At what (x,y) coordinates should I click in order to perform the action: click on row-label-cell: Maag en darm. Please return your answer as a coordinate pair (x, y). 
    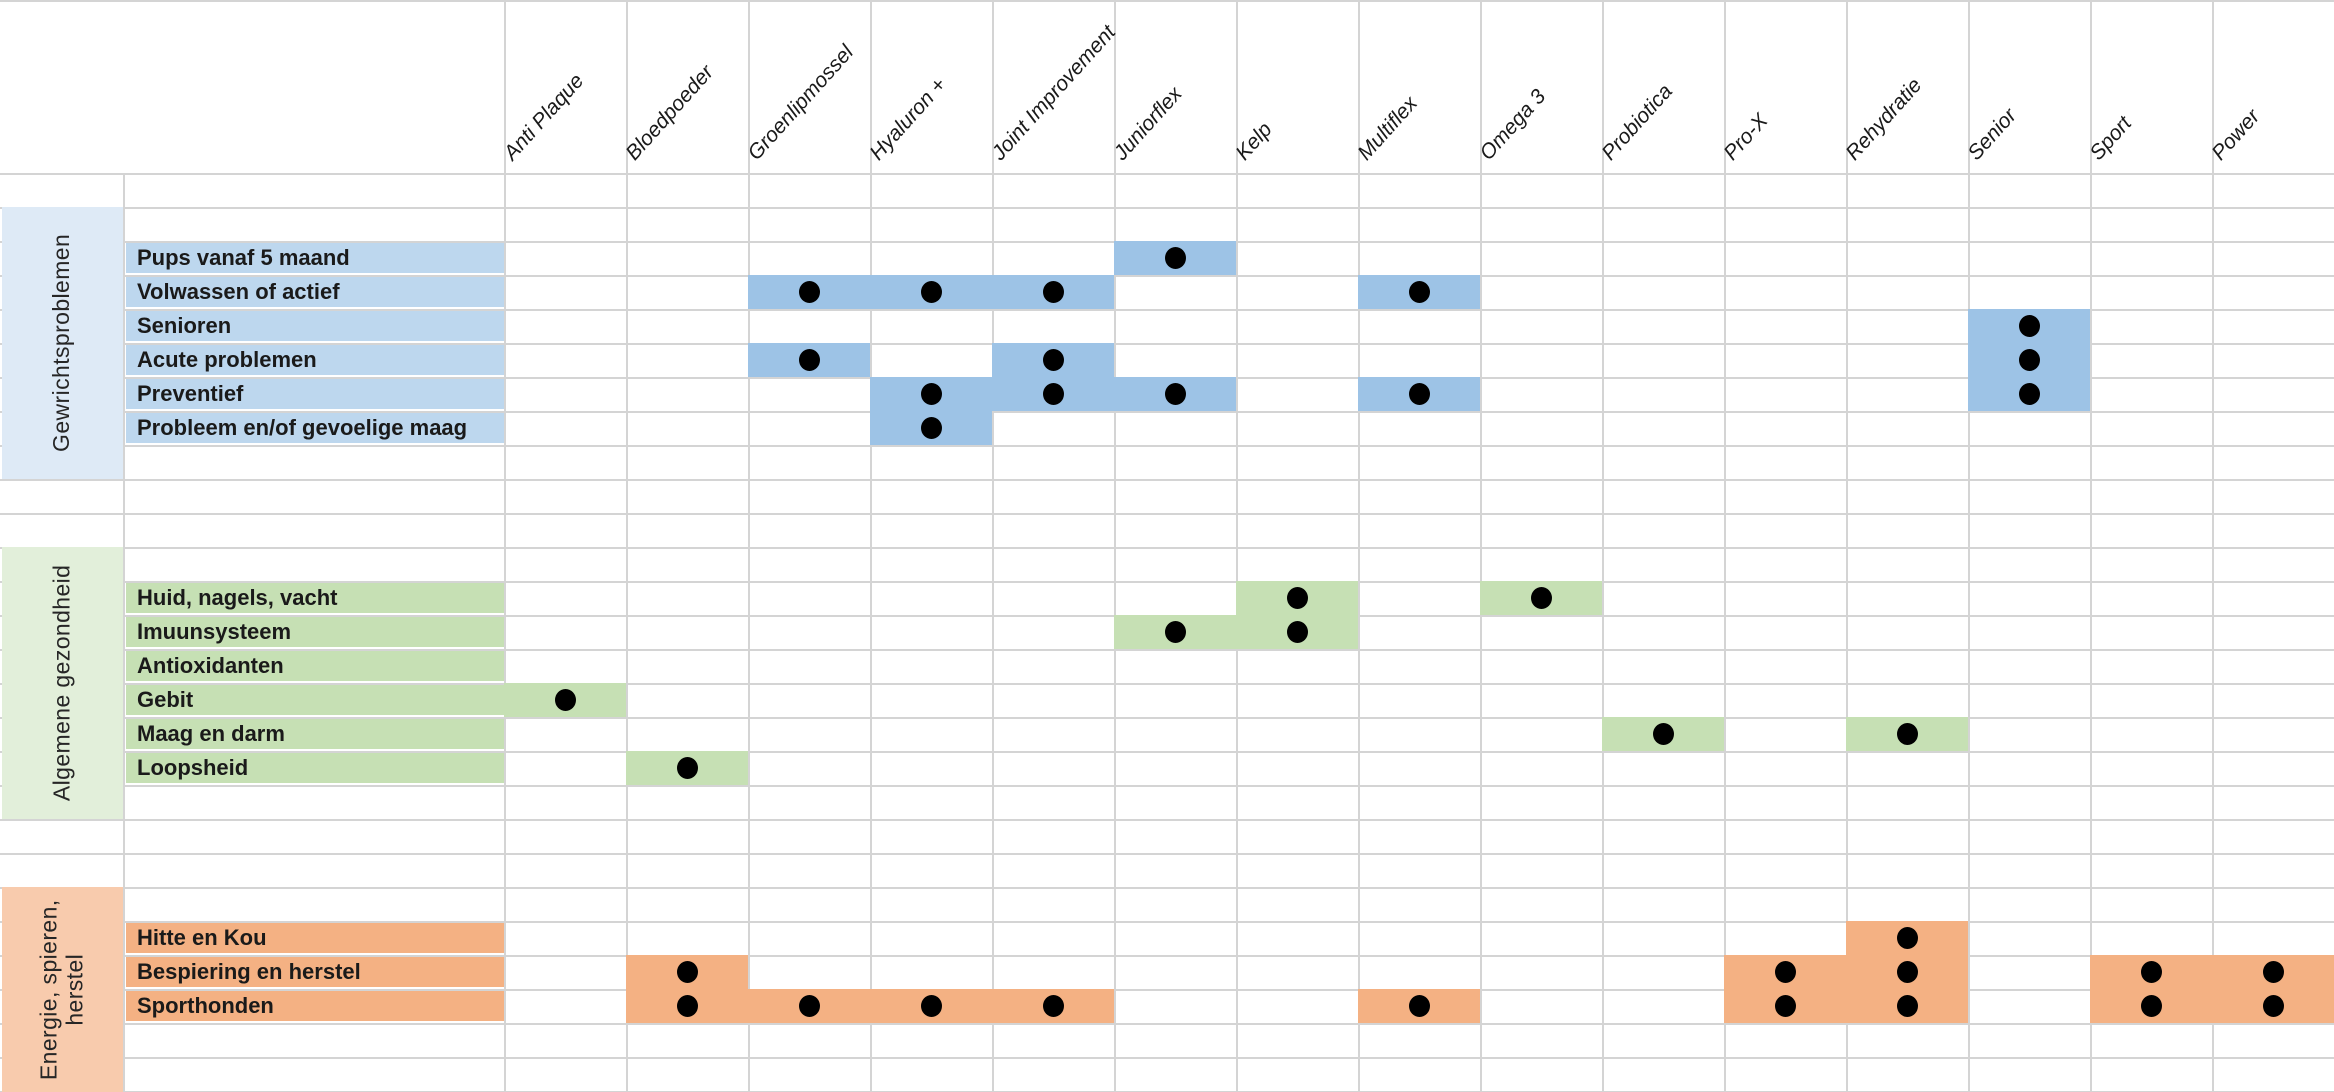
    Looking at the image, I should click on (315, 734).